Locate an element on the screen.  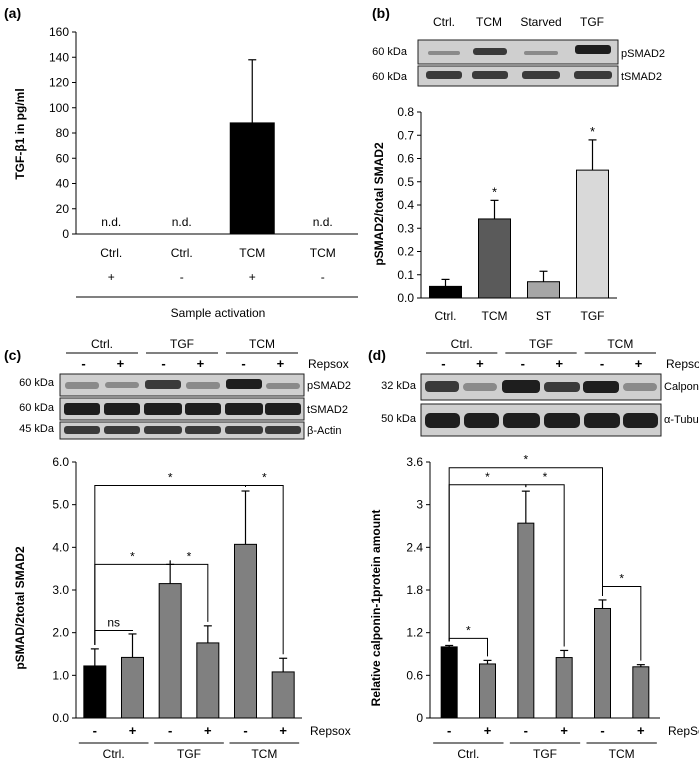
x-inhibitor-label: Repsox is located at coordinates (330, 731).